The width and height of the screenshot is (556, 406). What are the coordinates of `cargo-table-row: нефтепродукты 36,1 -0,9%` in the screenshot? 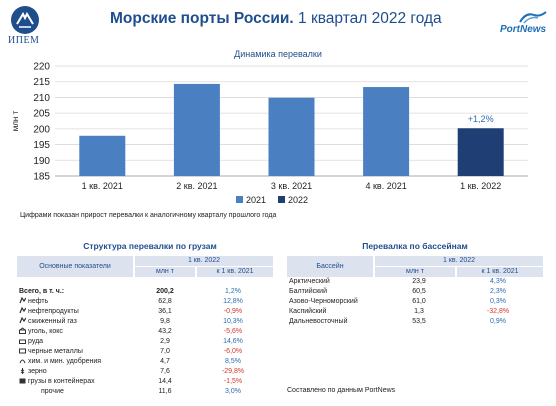 It's located at (145, 312).